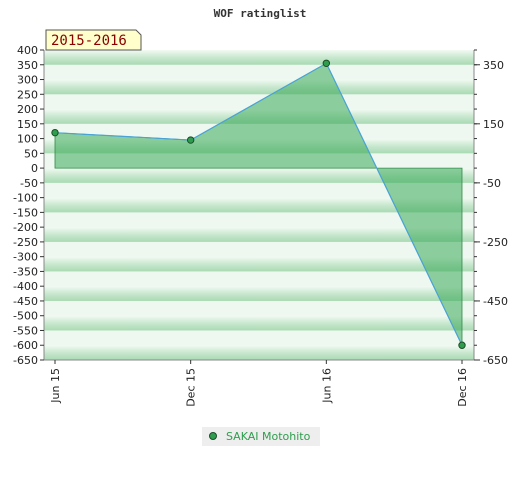 The height and width of the screenshot is (480, 520). What do you see at coordinates (25, 198) in the screenshot?
I see `left-tick-label: -100` at bounding box center [25, 198].